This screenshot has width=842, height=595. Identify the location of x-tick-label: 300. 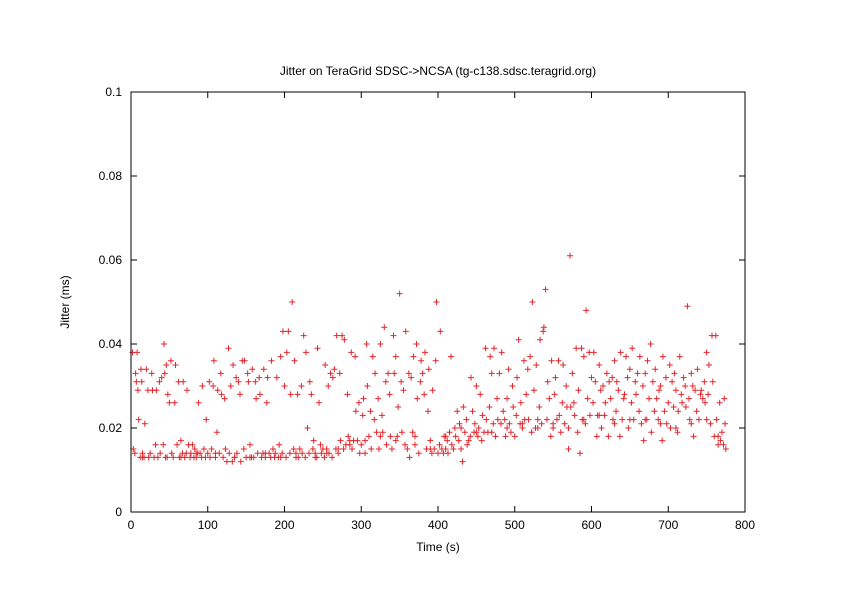
(361, 525).